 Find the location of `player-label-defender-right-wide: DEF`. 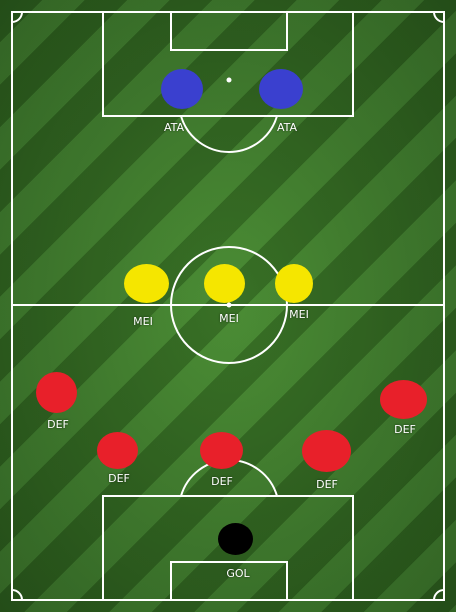

player-label-defender-right-wide: DEF is located at coordinates (405, 429).